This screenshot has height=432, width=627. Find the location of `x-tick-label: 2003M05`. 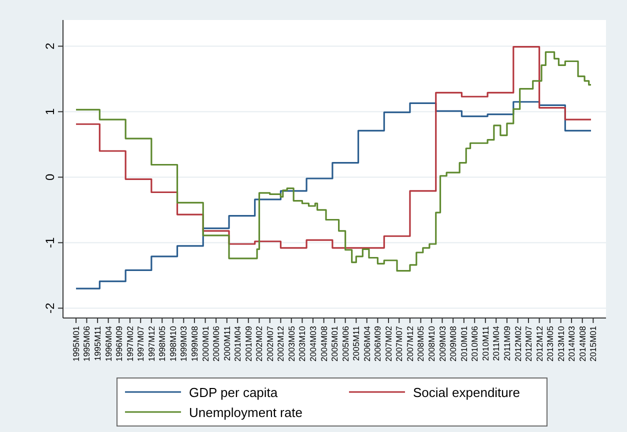

x-tick-label: 2003M05 is located at coordinates (291, 344).